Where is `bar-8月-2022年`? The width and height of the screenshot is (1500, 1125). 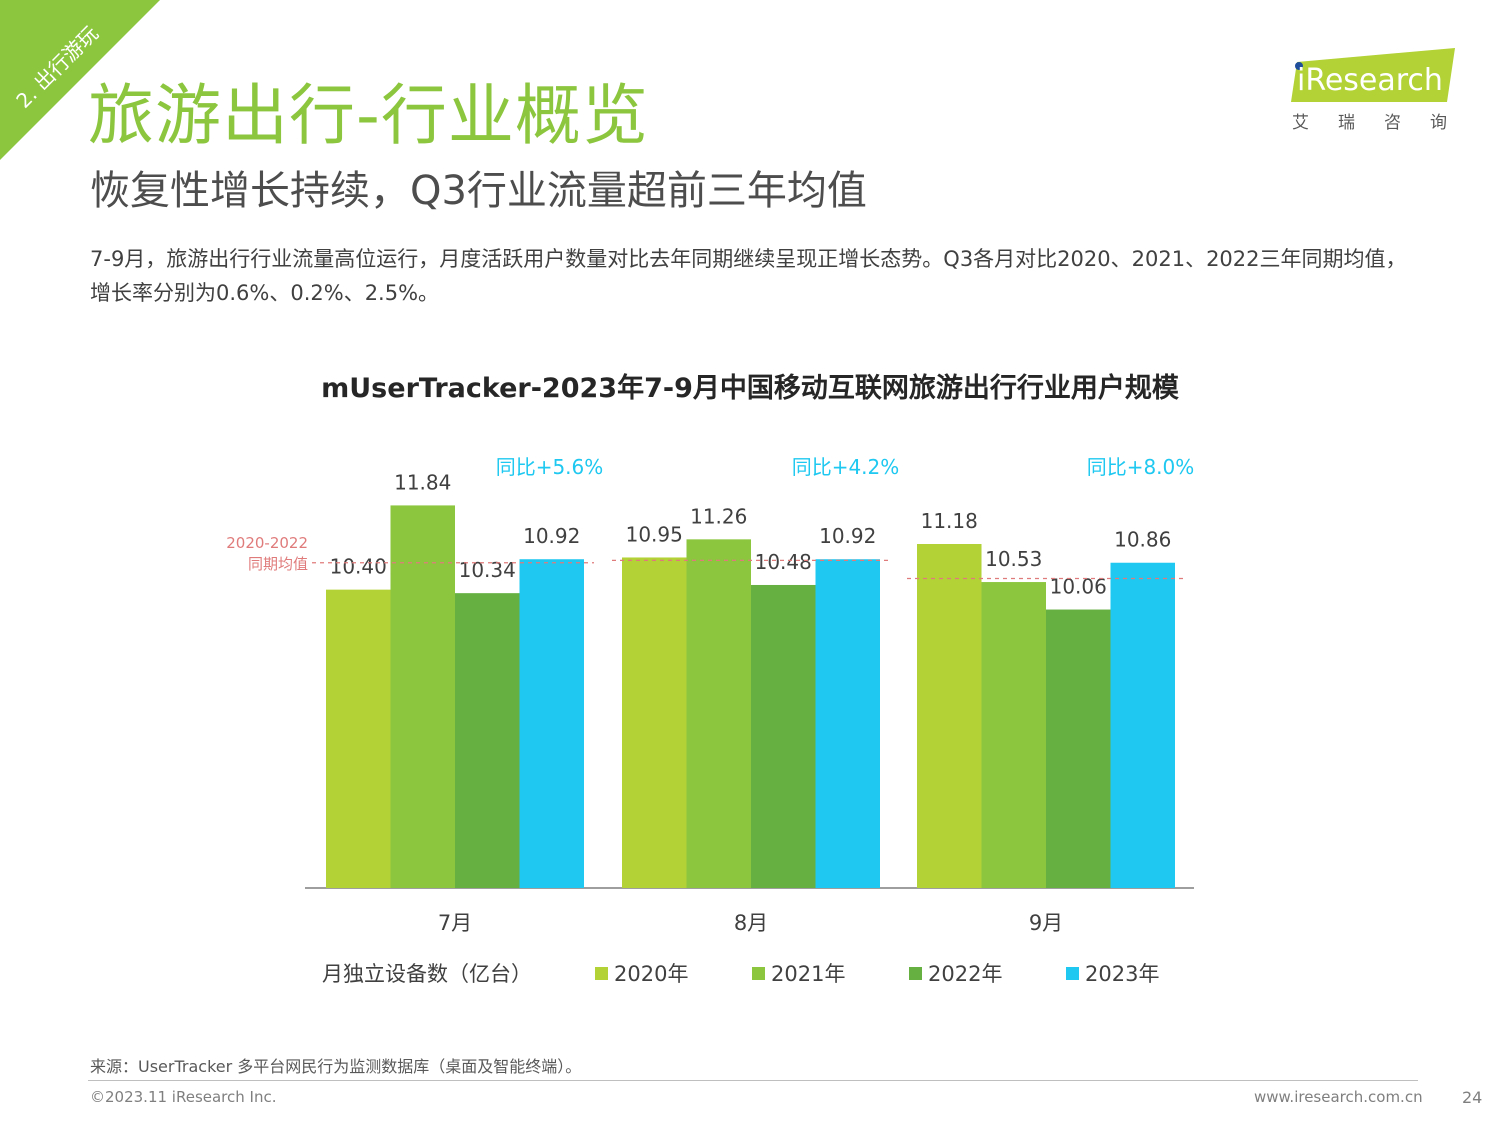 bar-8月-2022年 is located at coordinates (783, 736).